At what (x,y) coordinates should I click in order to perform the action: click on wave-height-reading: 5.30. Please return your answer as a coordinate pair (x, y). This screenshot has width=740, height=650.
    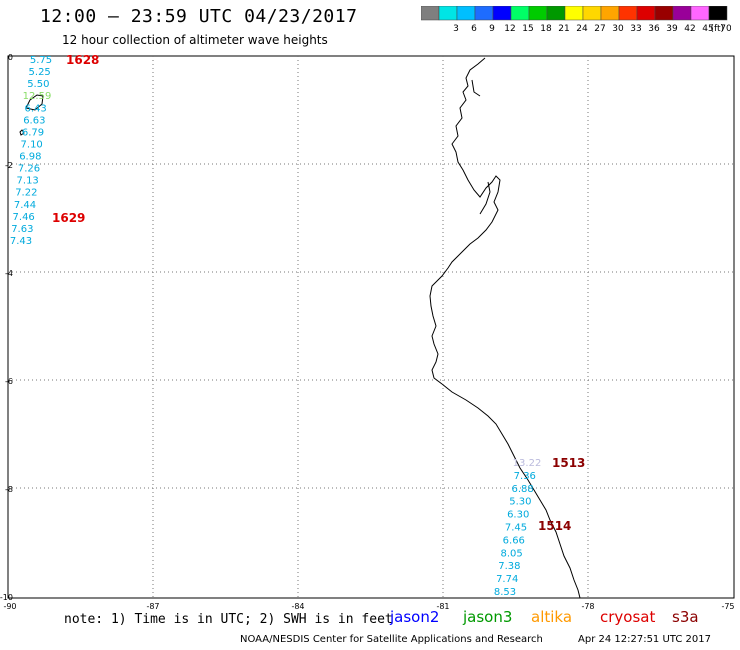
    Looking at the image, I should click on (520, 502).